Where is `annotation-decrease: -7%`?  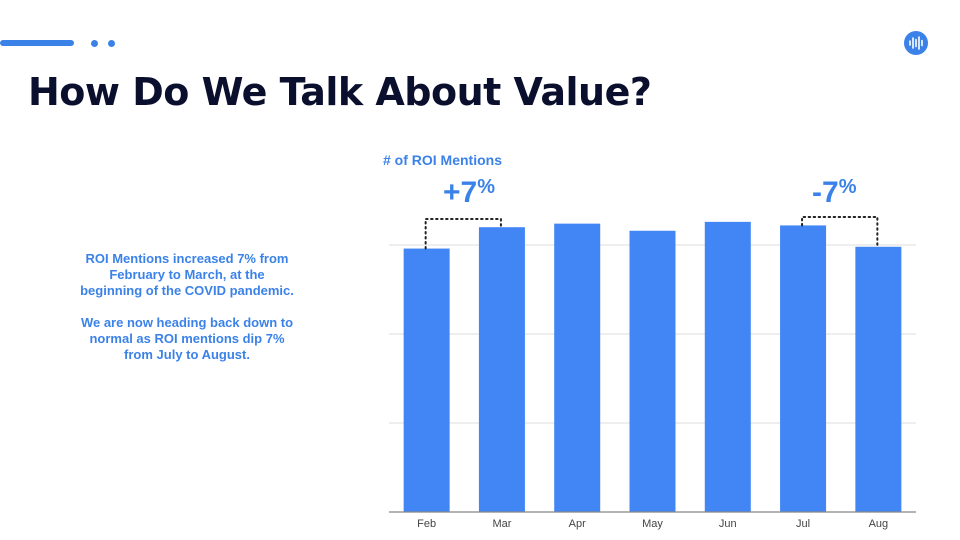
annotation-decrease: -7% is located at coordinates (834, 192).